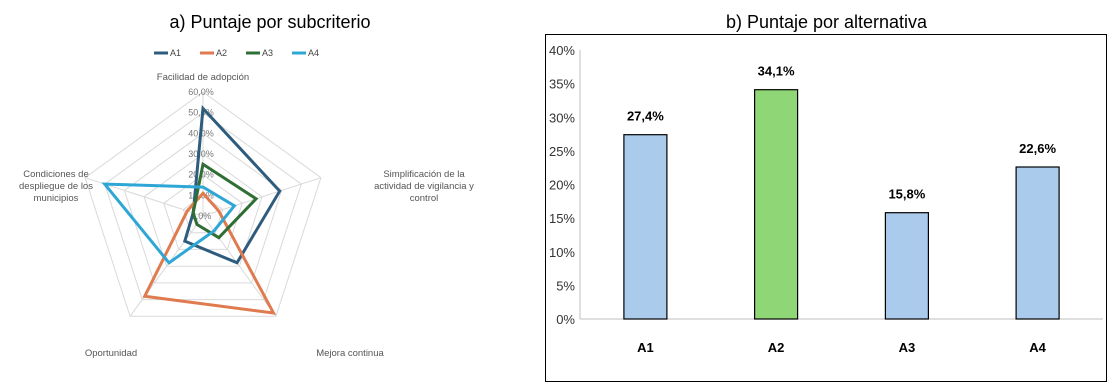 The width and height of the screenshot is (1108, 383). What do you see at coordinates (201, 154) in the screenshot?
I see `radial-tick-label: 30,0%` at bounding box center [201, 154].